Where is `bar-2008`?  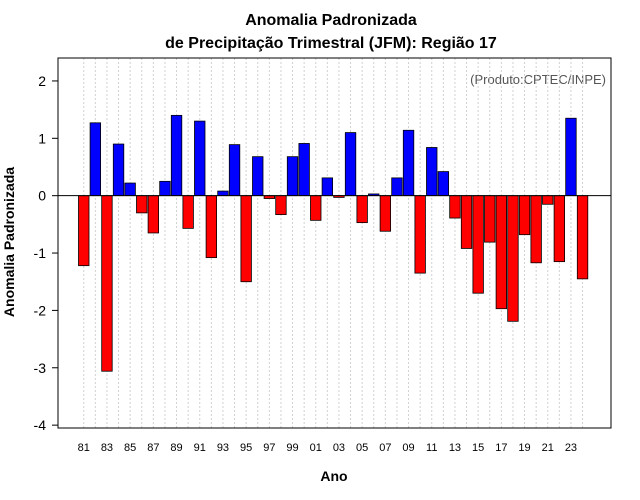
bar-2008 is located at coordinates (397, 187).